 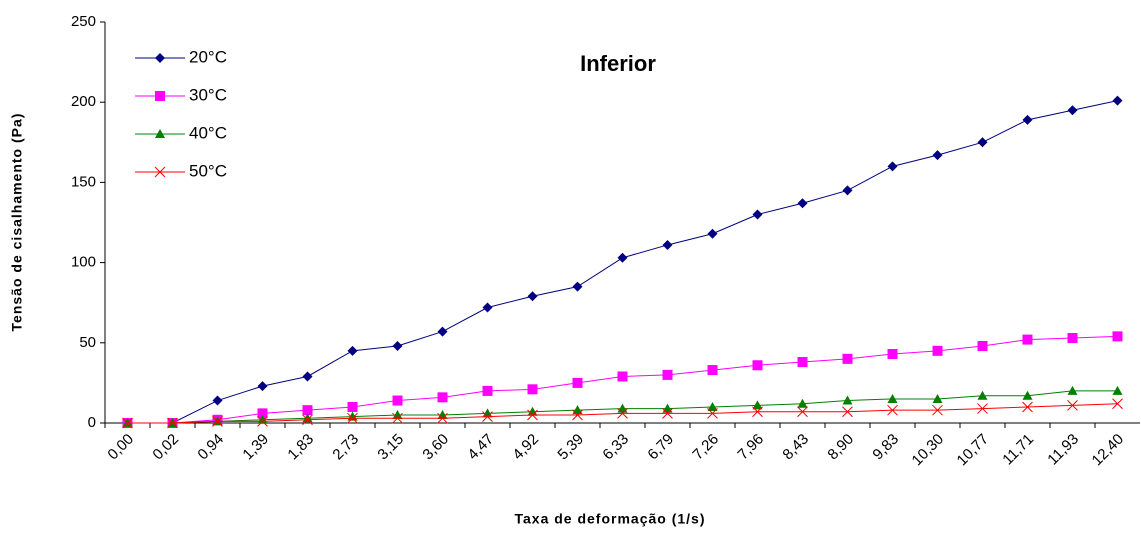 What do you see at coordinates (300, 447) in the screenshot?
I see `x-tick-label: 1,83` at bounding box center [300, 447].